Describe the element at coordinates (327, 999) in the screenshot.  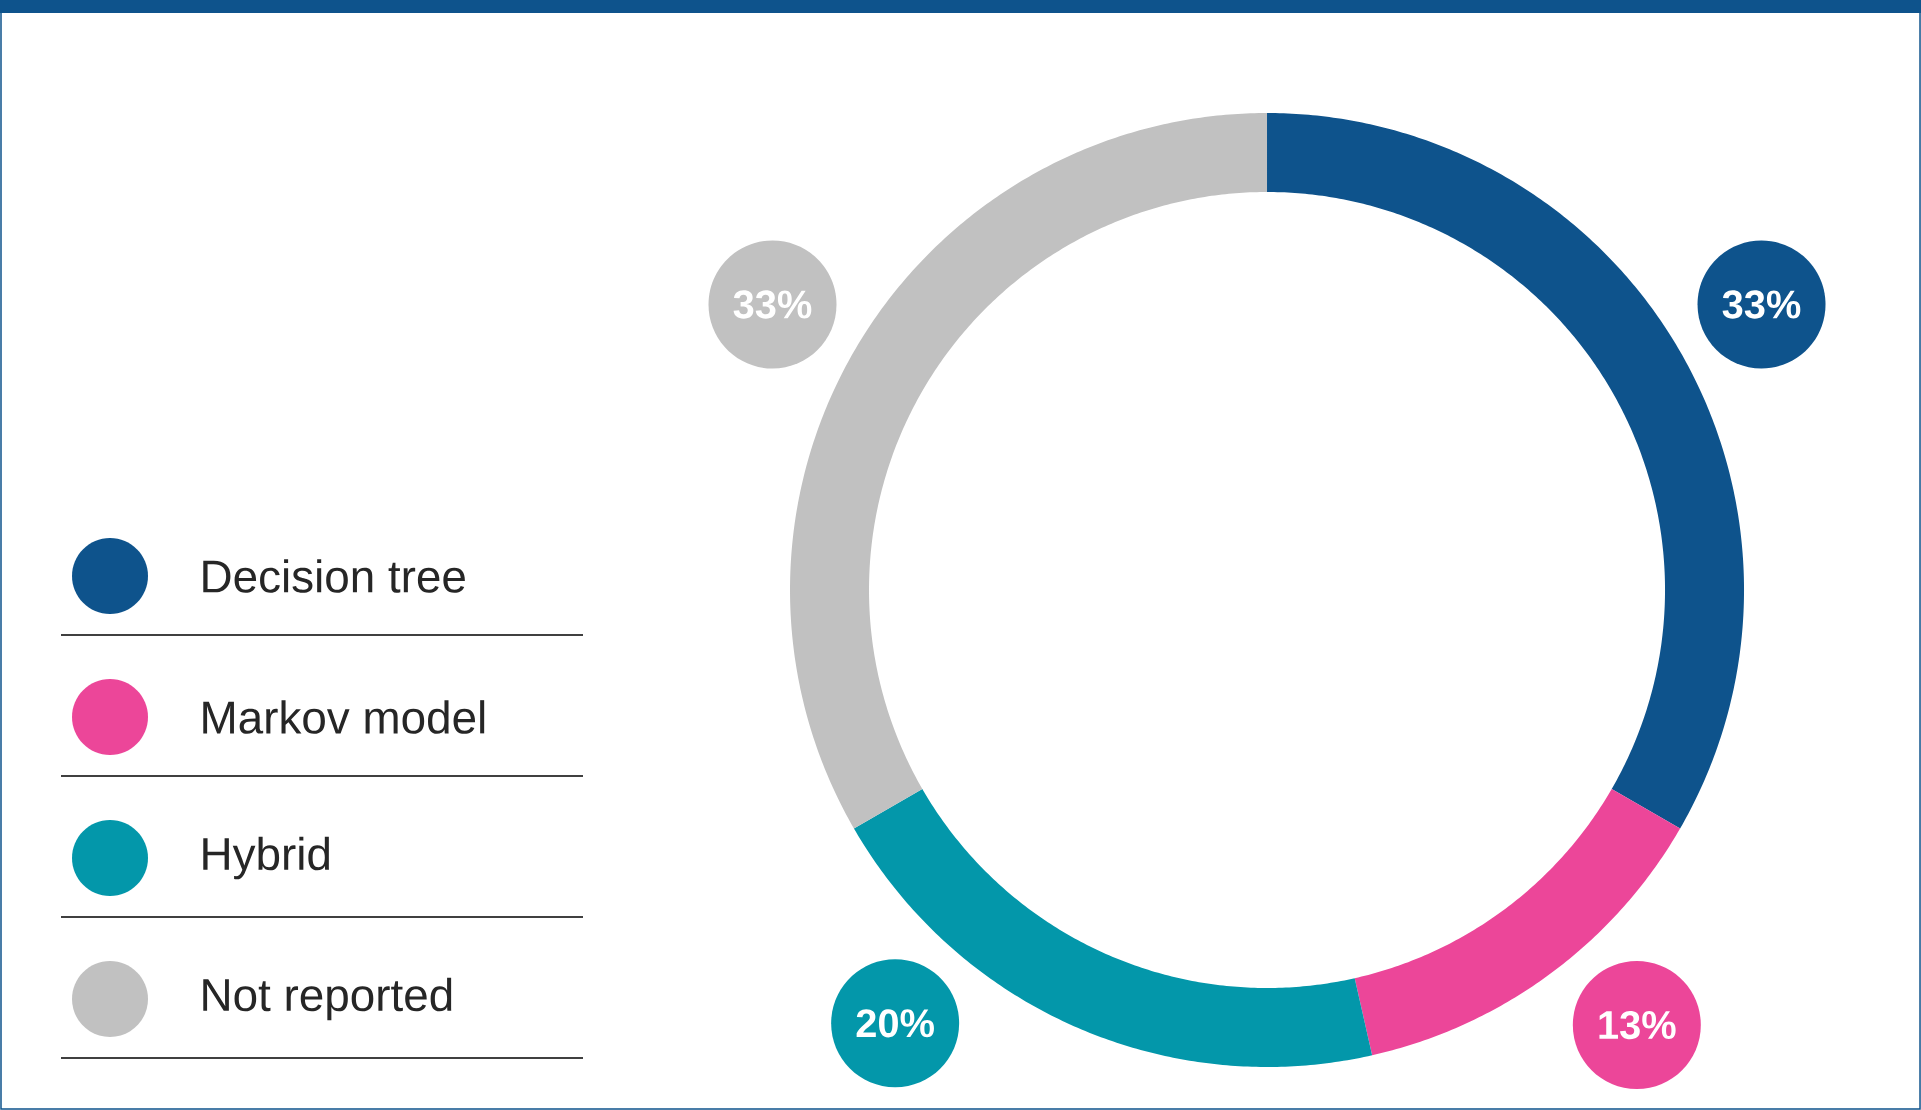
I see `legend-label: Not reported` at that location.